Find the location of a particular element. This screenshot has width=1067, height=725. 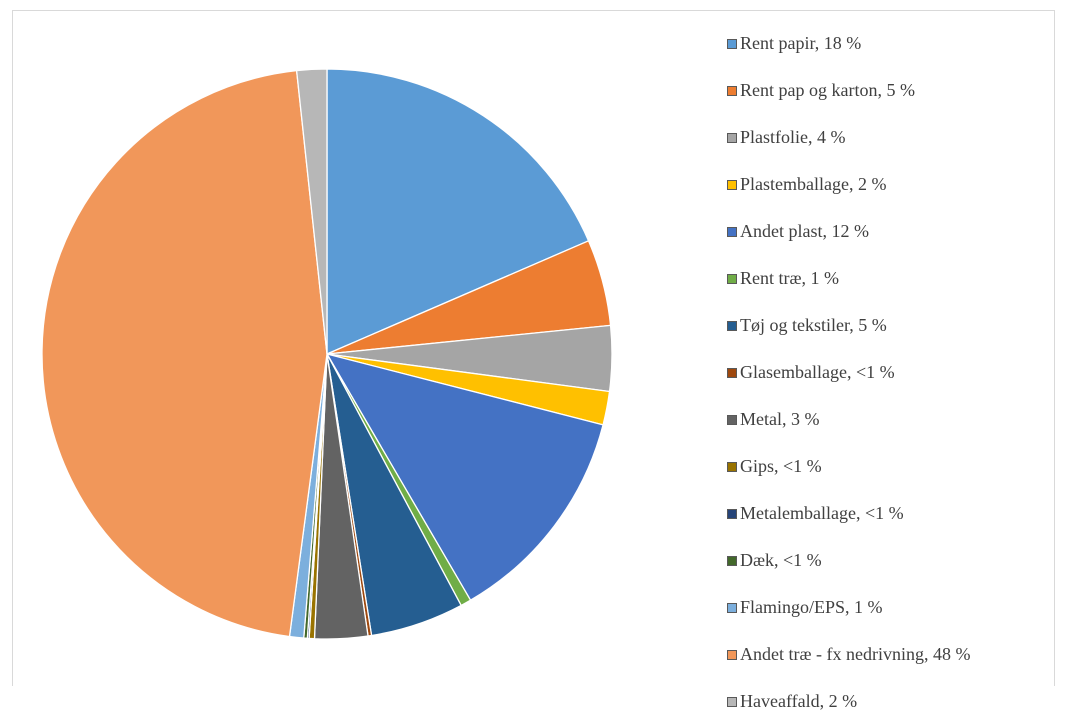

legend-item-3: Plastemballage, 2 % is located at coordinates (848, 184).